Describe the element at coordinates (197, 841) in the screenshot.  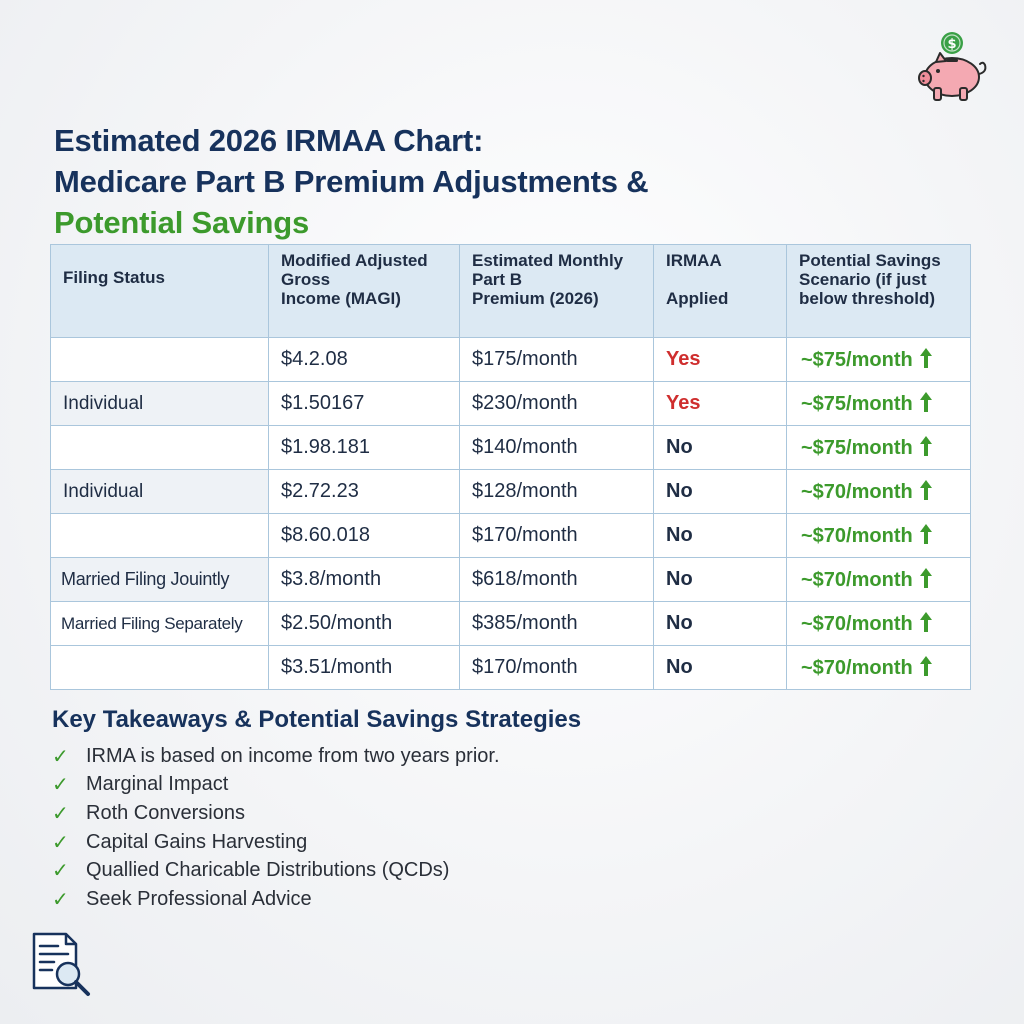
I see `takeaway-text: Capital Gains Harvesting` at that location.